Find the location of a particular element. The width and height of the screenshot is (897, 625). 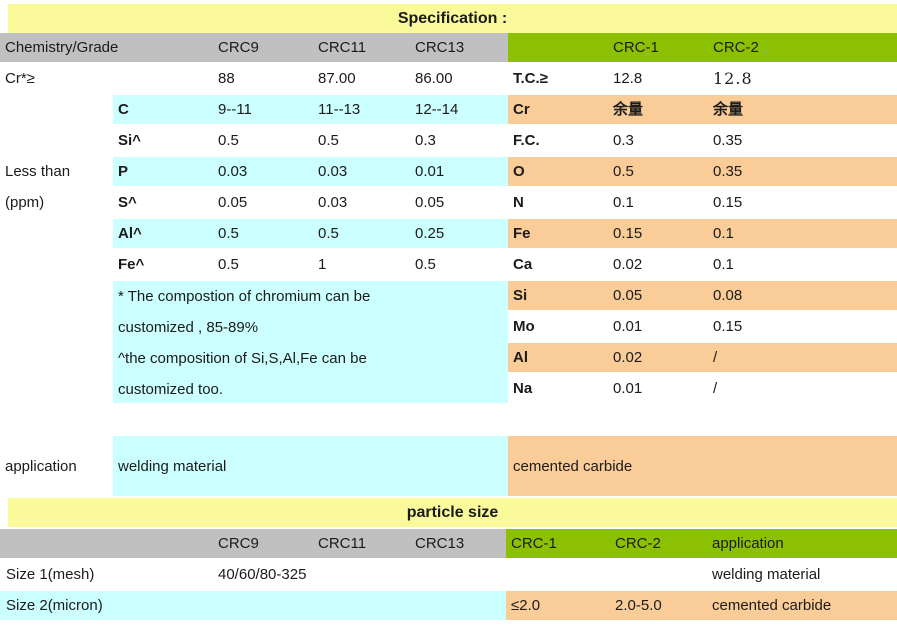

value-cell: 0.08 is located at coordinates (802, 295).